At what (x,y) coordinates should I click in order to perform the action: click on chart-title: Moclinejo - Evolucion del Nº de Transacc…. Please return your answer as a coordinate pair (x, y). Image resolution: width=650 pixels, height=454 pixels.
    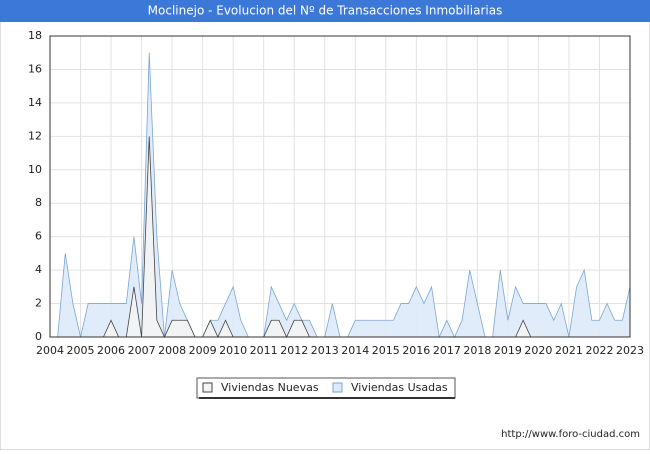
    Looking at the image, I should click on (325, 11).